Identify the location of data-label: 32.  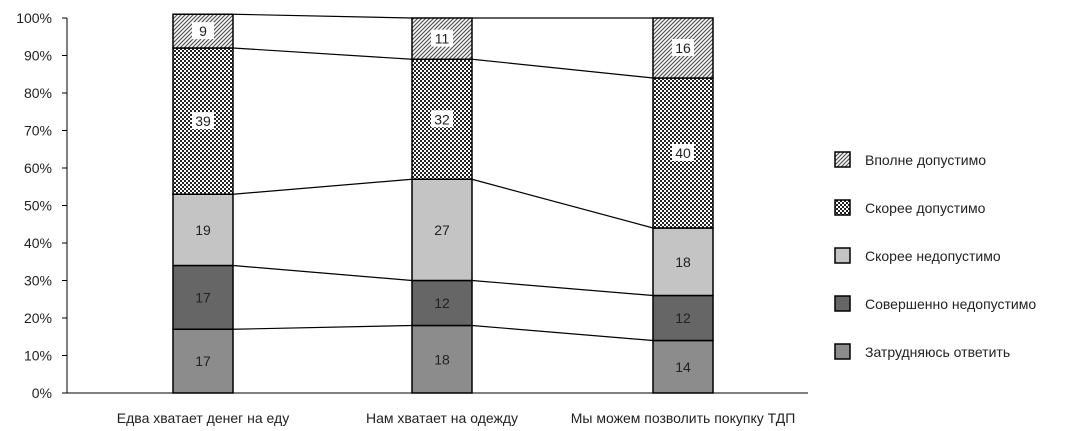
(442, 119).